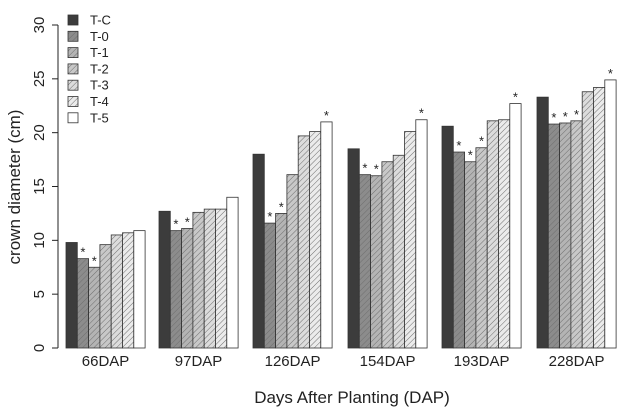 The width and height of the screenshot is (619, 409). I want to click on legend-label: T-5, so click(99, 117).